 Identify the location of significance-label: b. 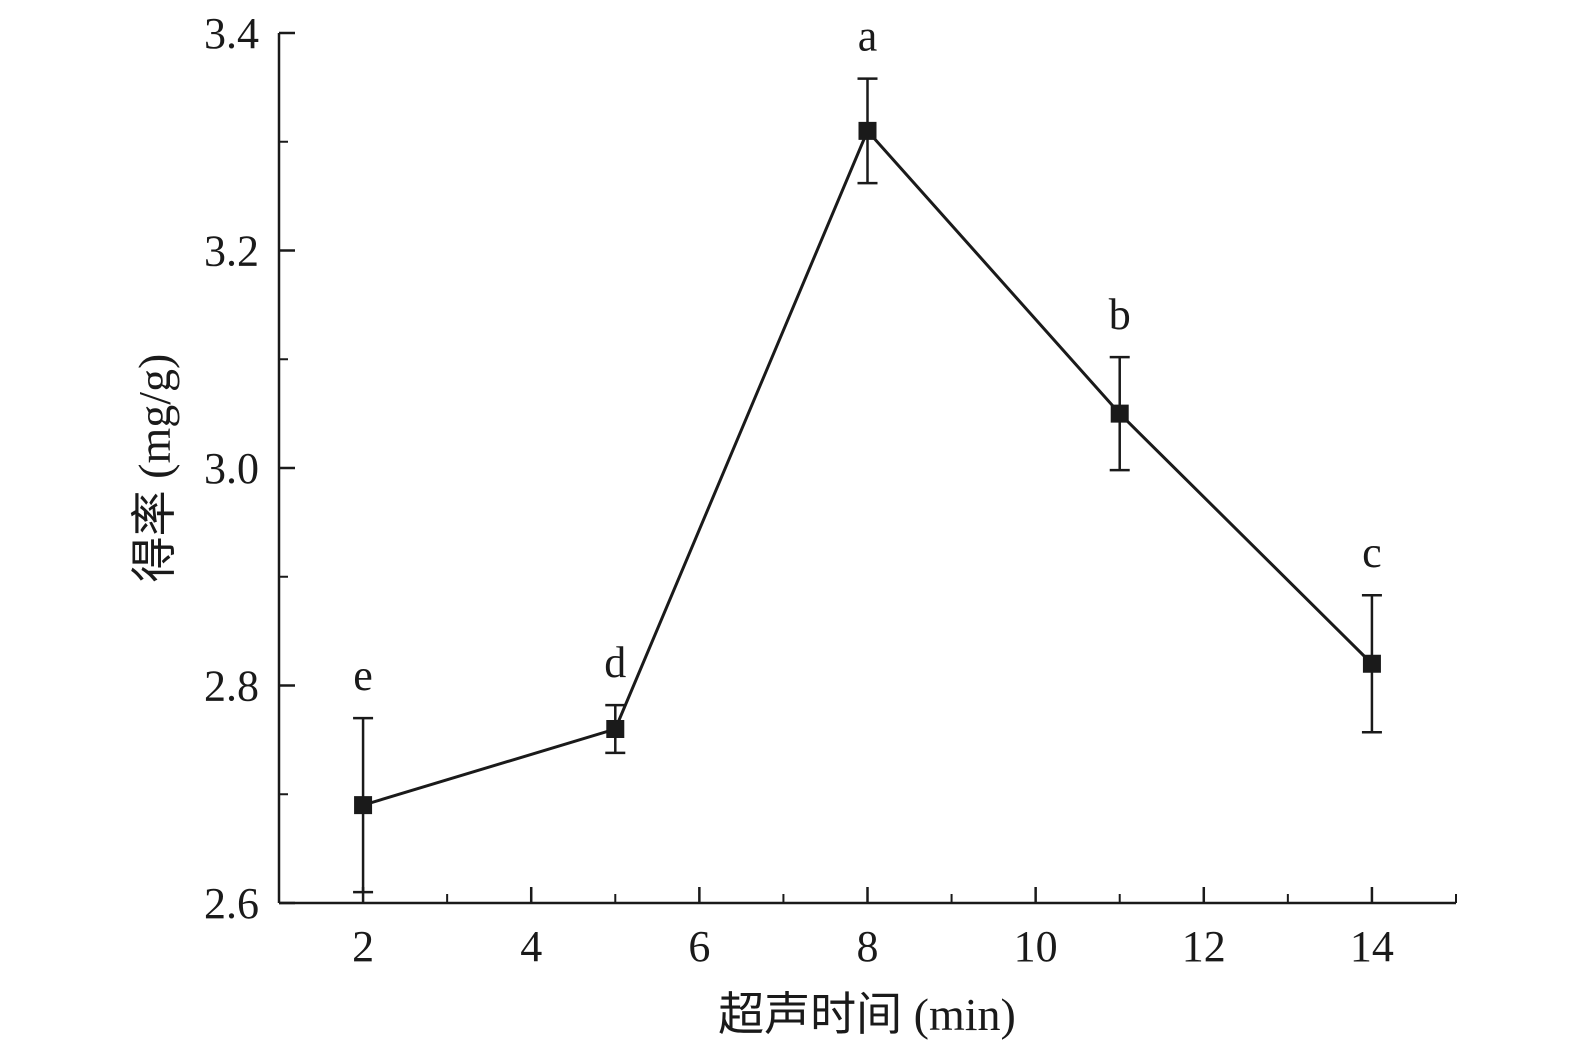
(1120, 314).